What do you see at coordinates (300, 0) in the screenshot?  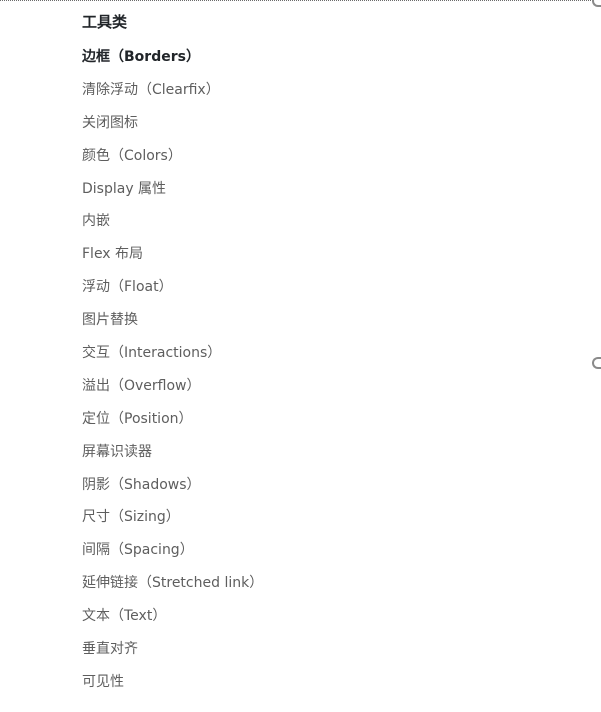 I see `top-dotted-border` at bounding box center [300, 0].